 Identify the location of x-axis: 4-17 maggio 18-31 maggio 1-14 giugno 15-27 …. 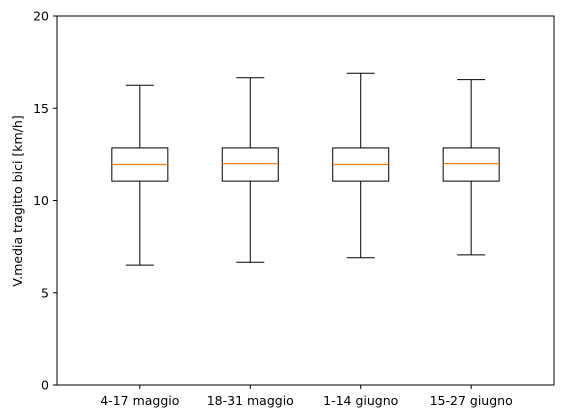
(306, 396).